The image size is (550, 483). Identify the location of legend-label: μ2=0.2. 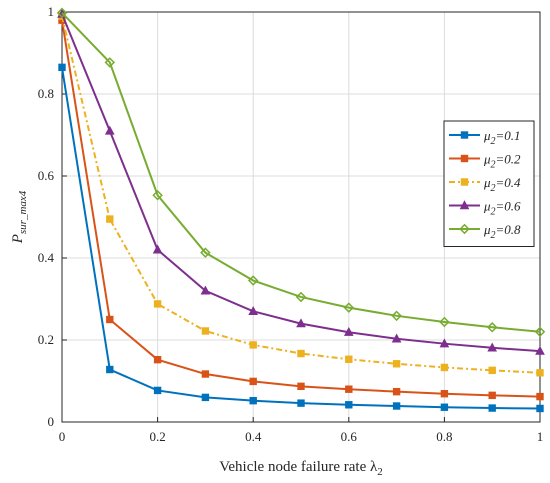
(502, 161).